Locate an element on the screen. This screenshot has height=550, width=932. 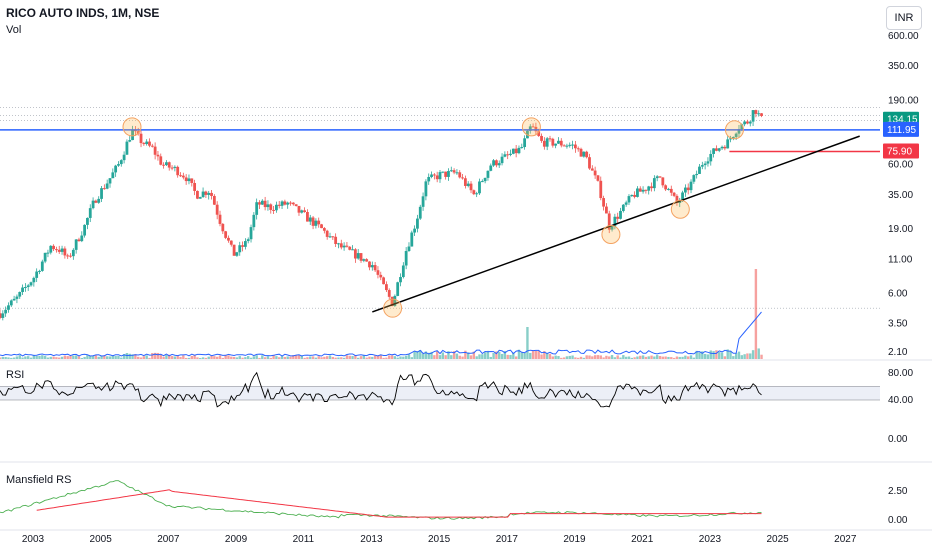
mansfield-axis-tick: 0.00 is located at coordinates (898, 520).